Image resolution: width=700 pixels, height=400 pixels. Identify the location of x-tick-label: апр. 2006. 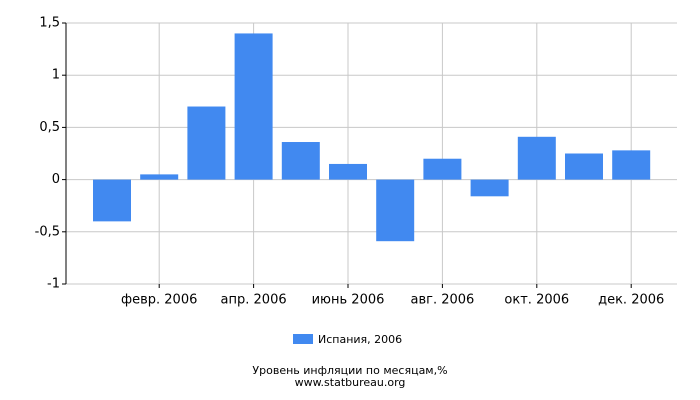
(254, 300).